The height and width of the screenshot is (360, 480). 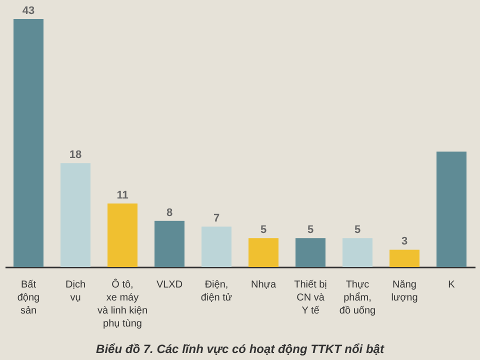 I want to click on x-tick-label: Bất động sản, so click(x=28, y=298).